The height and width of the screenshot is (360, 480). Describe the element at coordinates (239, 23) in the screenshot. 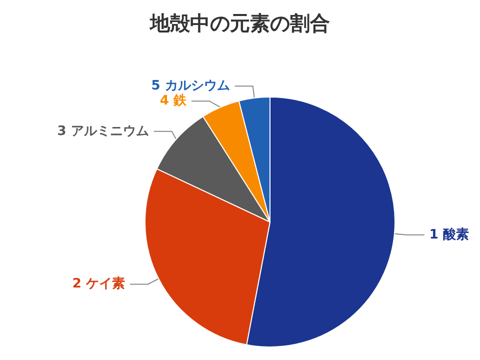

I see `chart-title: 地殻中の元素の割合` at that location.